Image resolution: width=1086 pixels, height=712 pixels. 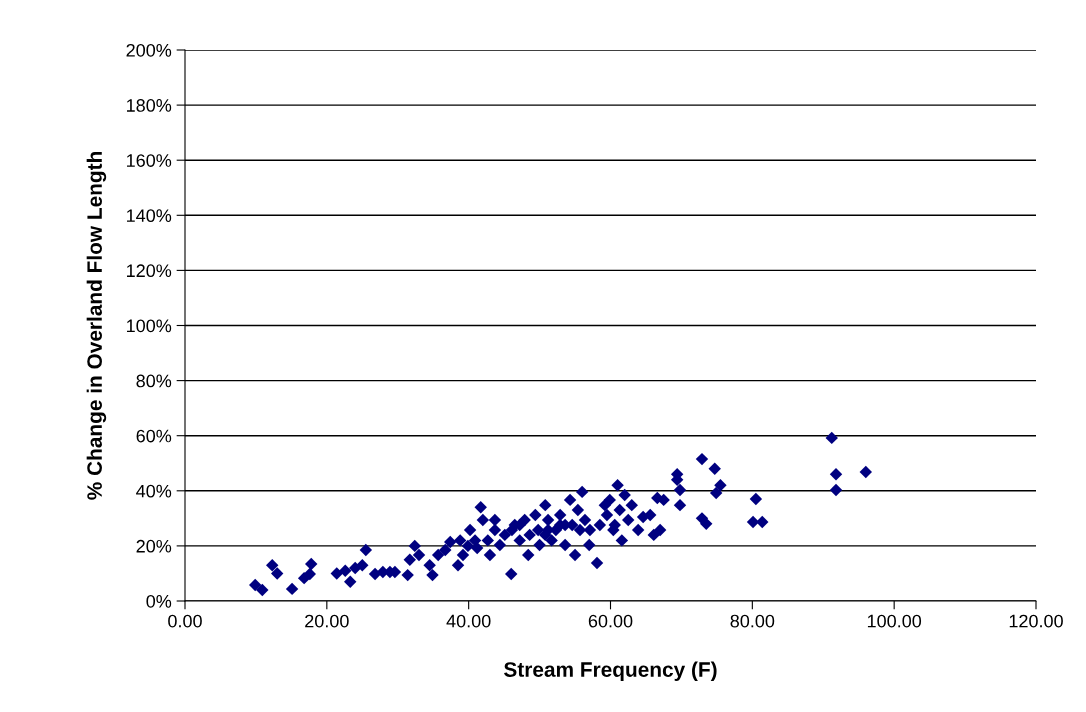 What do you see at coordinates (610, 671) in the screenshot?
I see `x-axis-title: Stream Frequency (F)` at bounding box center [610, 671].